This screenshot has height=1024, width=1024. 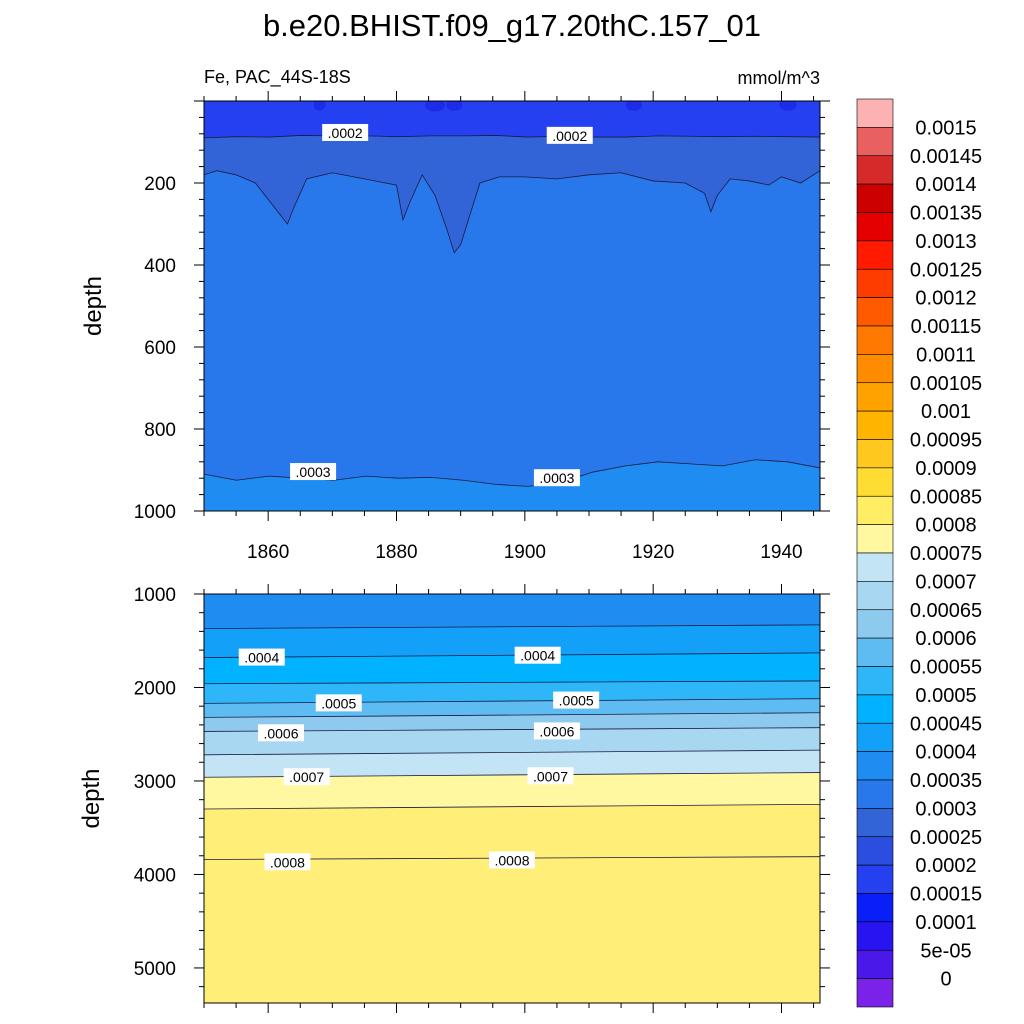 I want to click on y-tick-label: 1000, so click(x=155, y=512).